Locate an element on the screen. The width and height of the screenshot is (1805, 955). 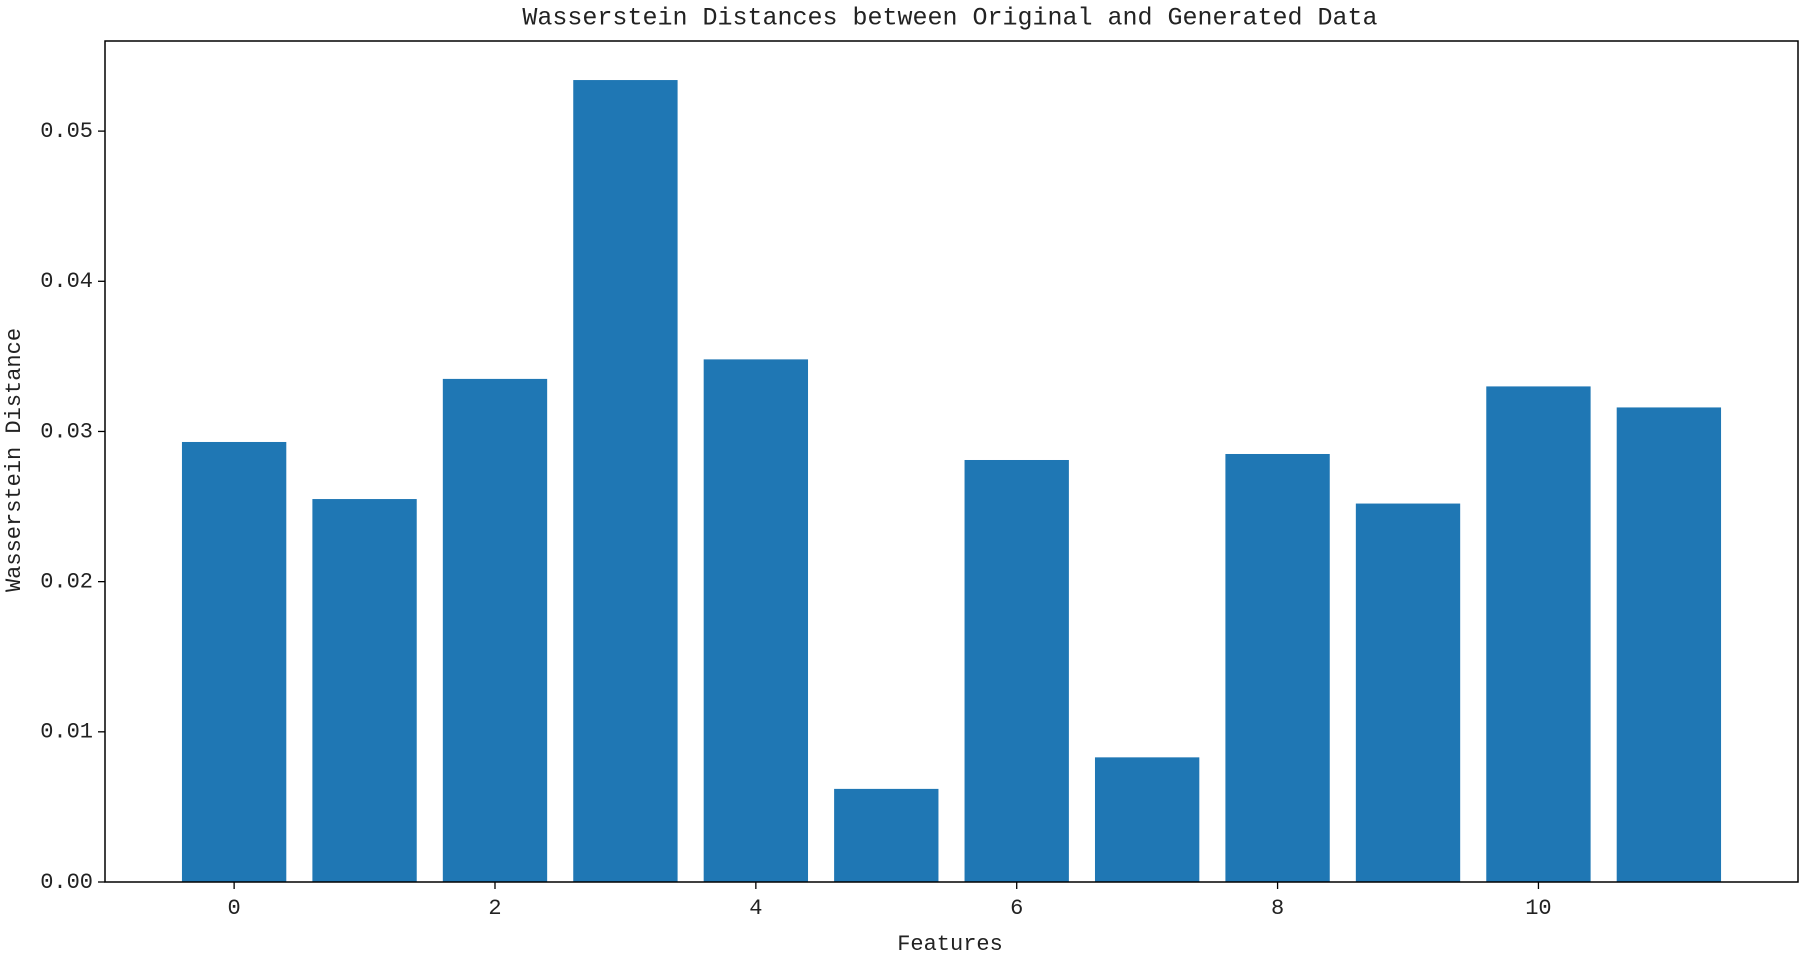
x-tick-label: 0 is located at coordinates (234, 908).